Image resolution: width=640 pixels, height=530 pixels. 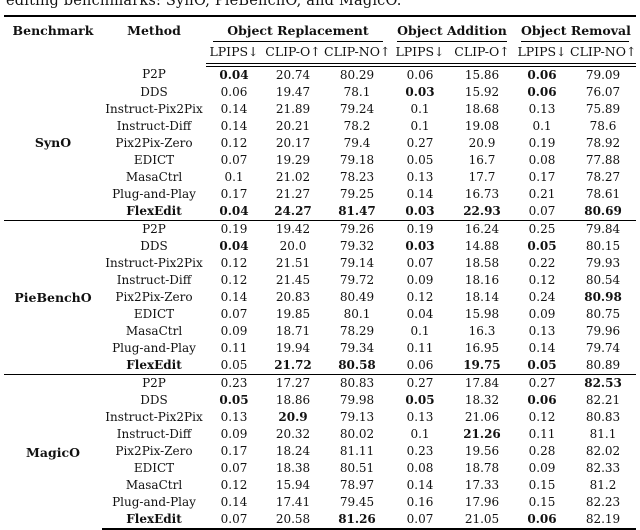 What do you see at coordinates (482, 54) in the screenshot?
I see `col-header-clip-o: CLIP-O↑` at bounding box center [482, 54].